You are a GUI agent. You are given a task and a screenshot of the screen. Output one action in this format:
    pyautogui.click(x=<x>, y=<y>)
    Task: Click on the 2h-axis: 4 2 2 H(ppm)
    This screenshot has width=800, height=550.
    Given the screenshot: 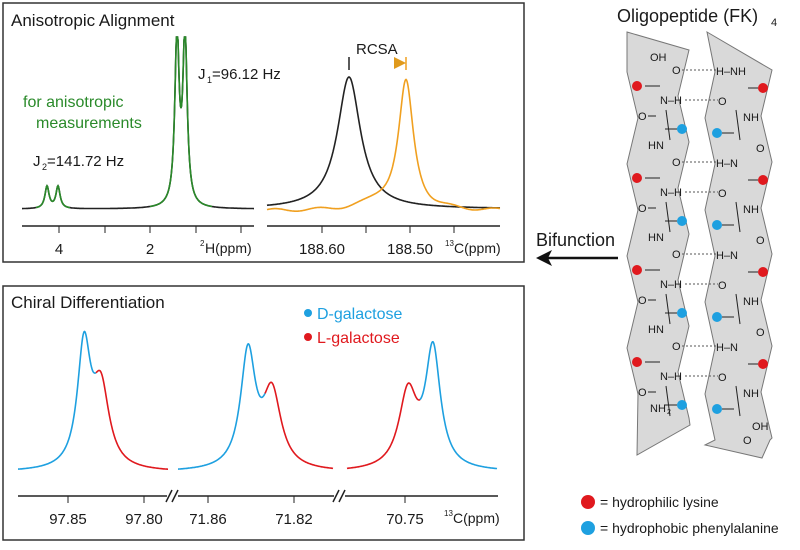 What is the action you would take?
    pyautogui.click(x=138, y=241)
    